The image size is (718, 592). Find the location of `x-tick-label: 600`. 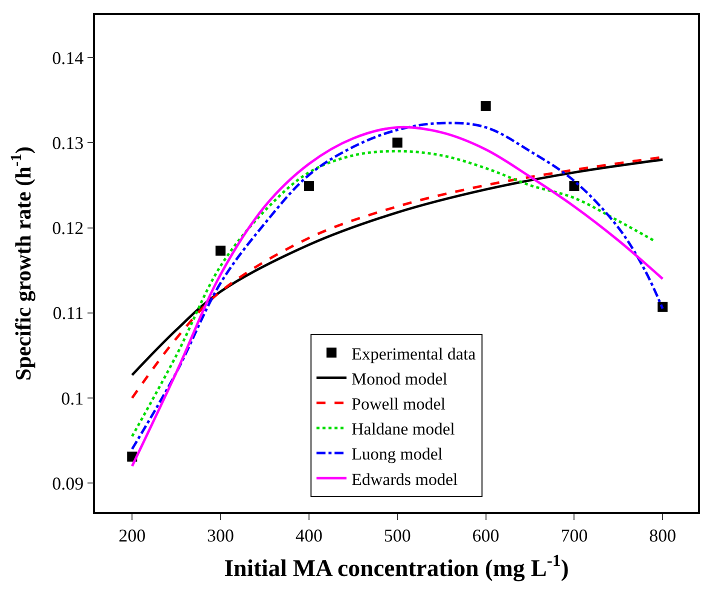

x-tick-label: 600 is located at coordinates (486, 535).